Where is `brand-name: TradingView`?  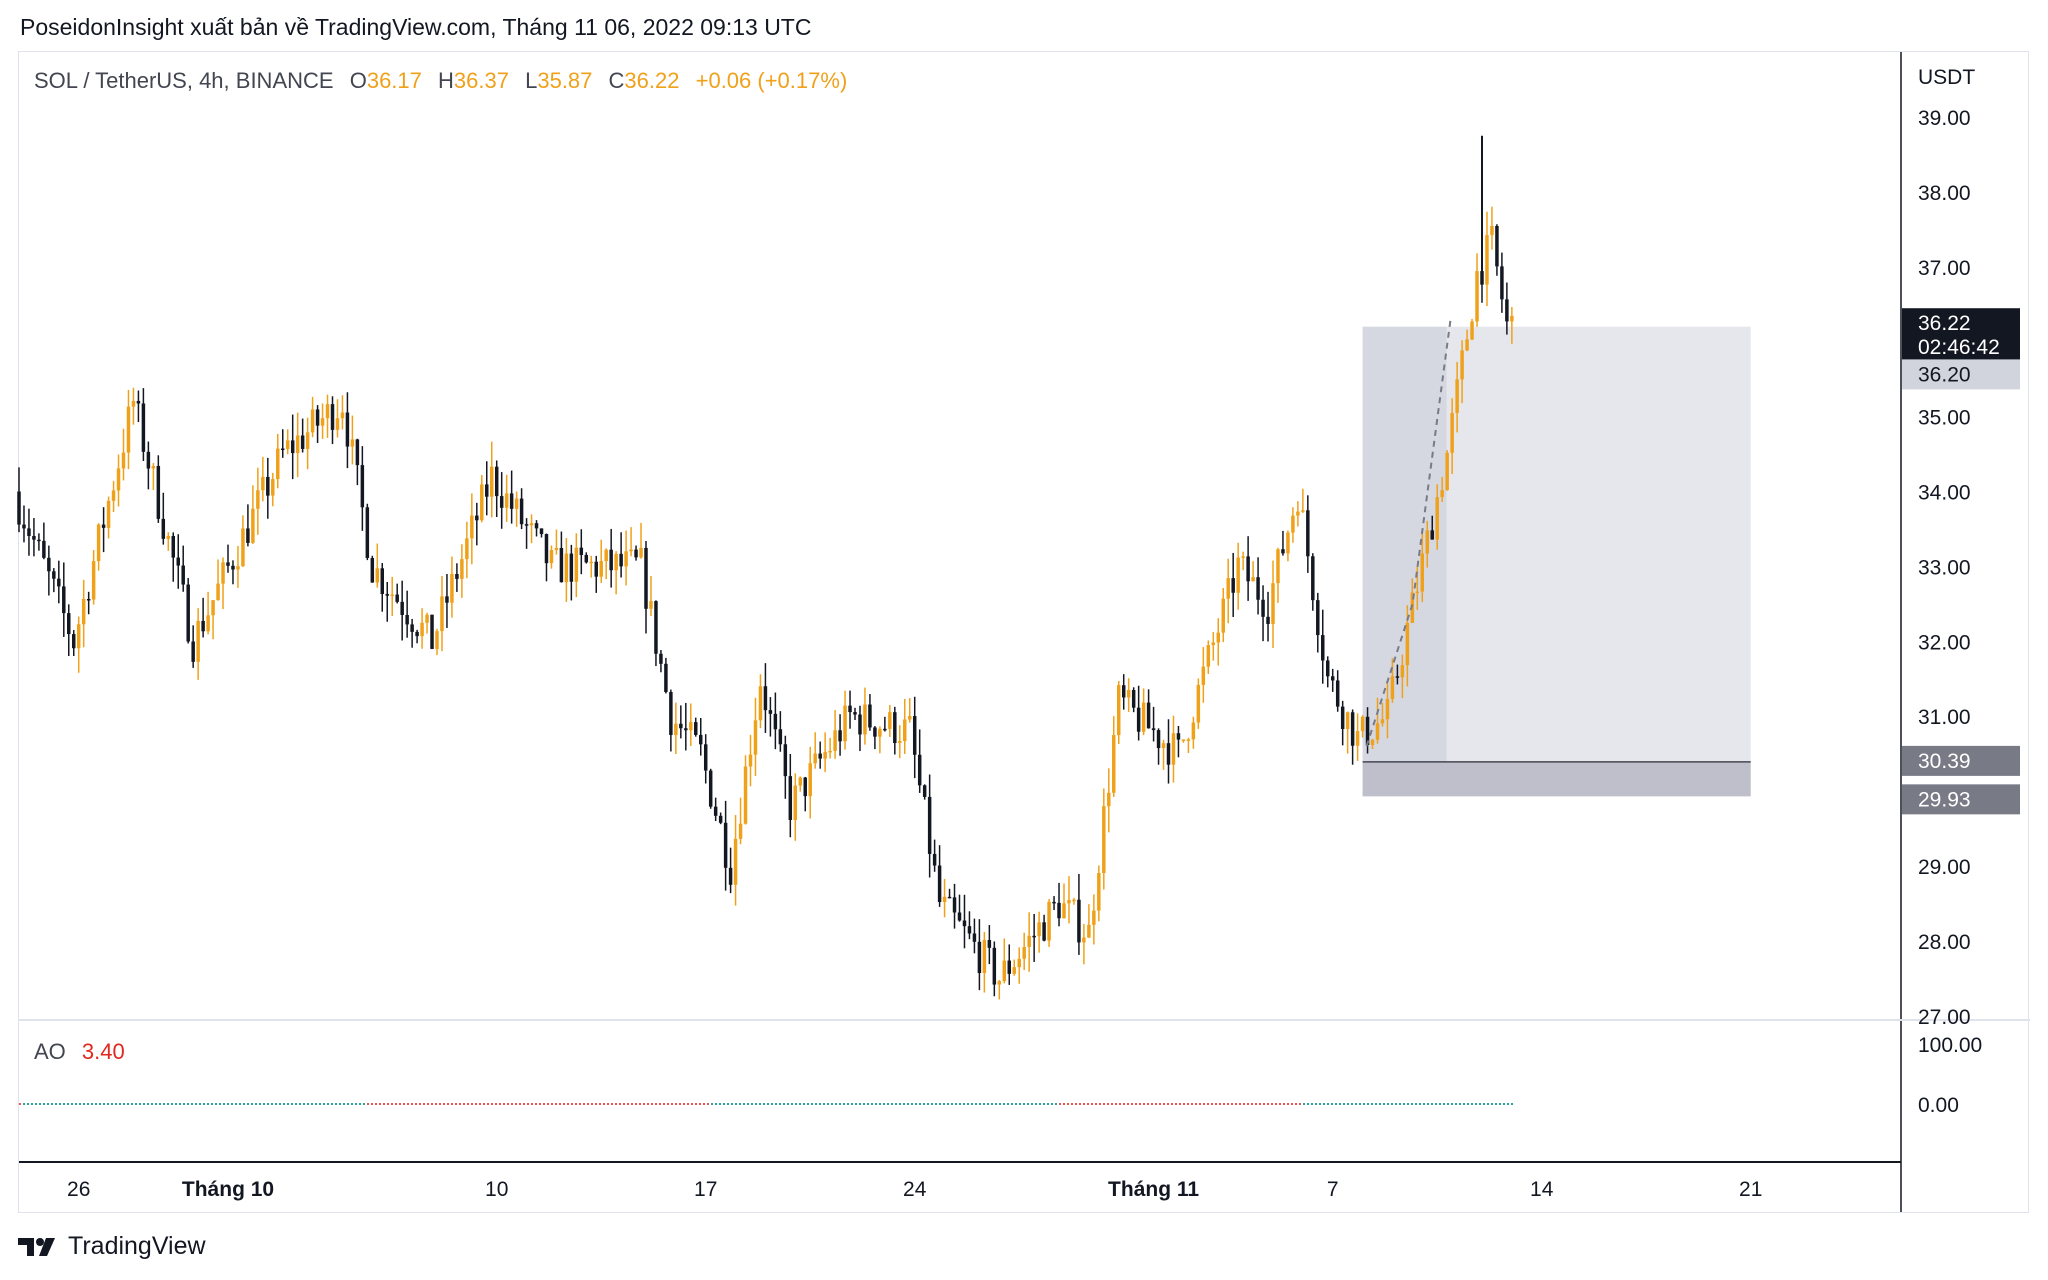 brand-name: TradingView is located at coordinates (137, 1246).